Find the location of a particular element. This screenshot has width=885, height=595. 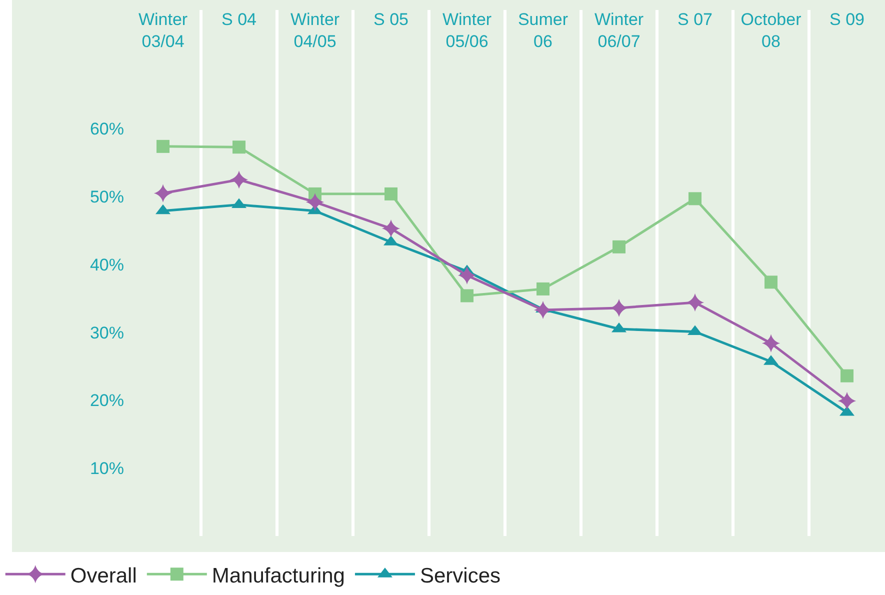

x-tick-label: Winter 05/06 is located at coordinates (467, 30).